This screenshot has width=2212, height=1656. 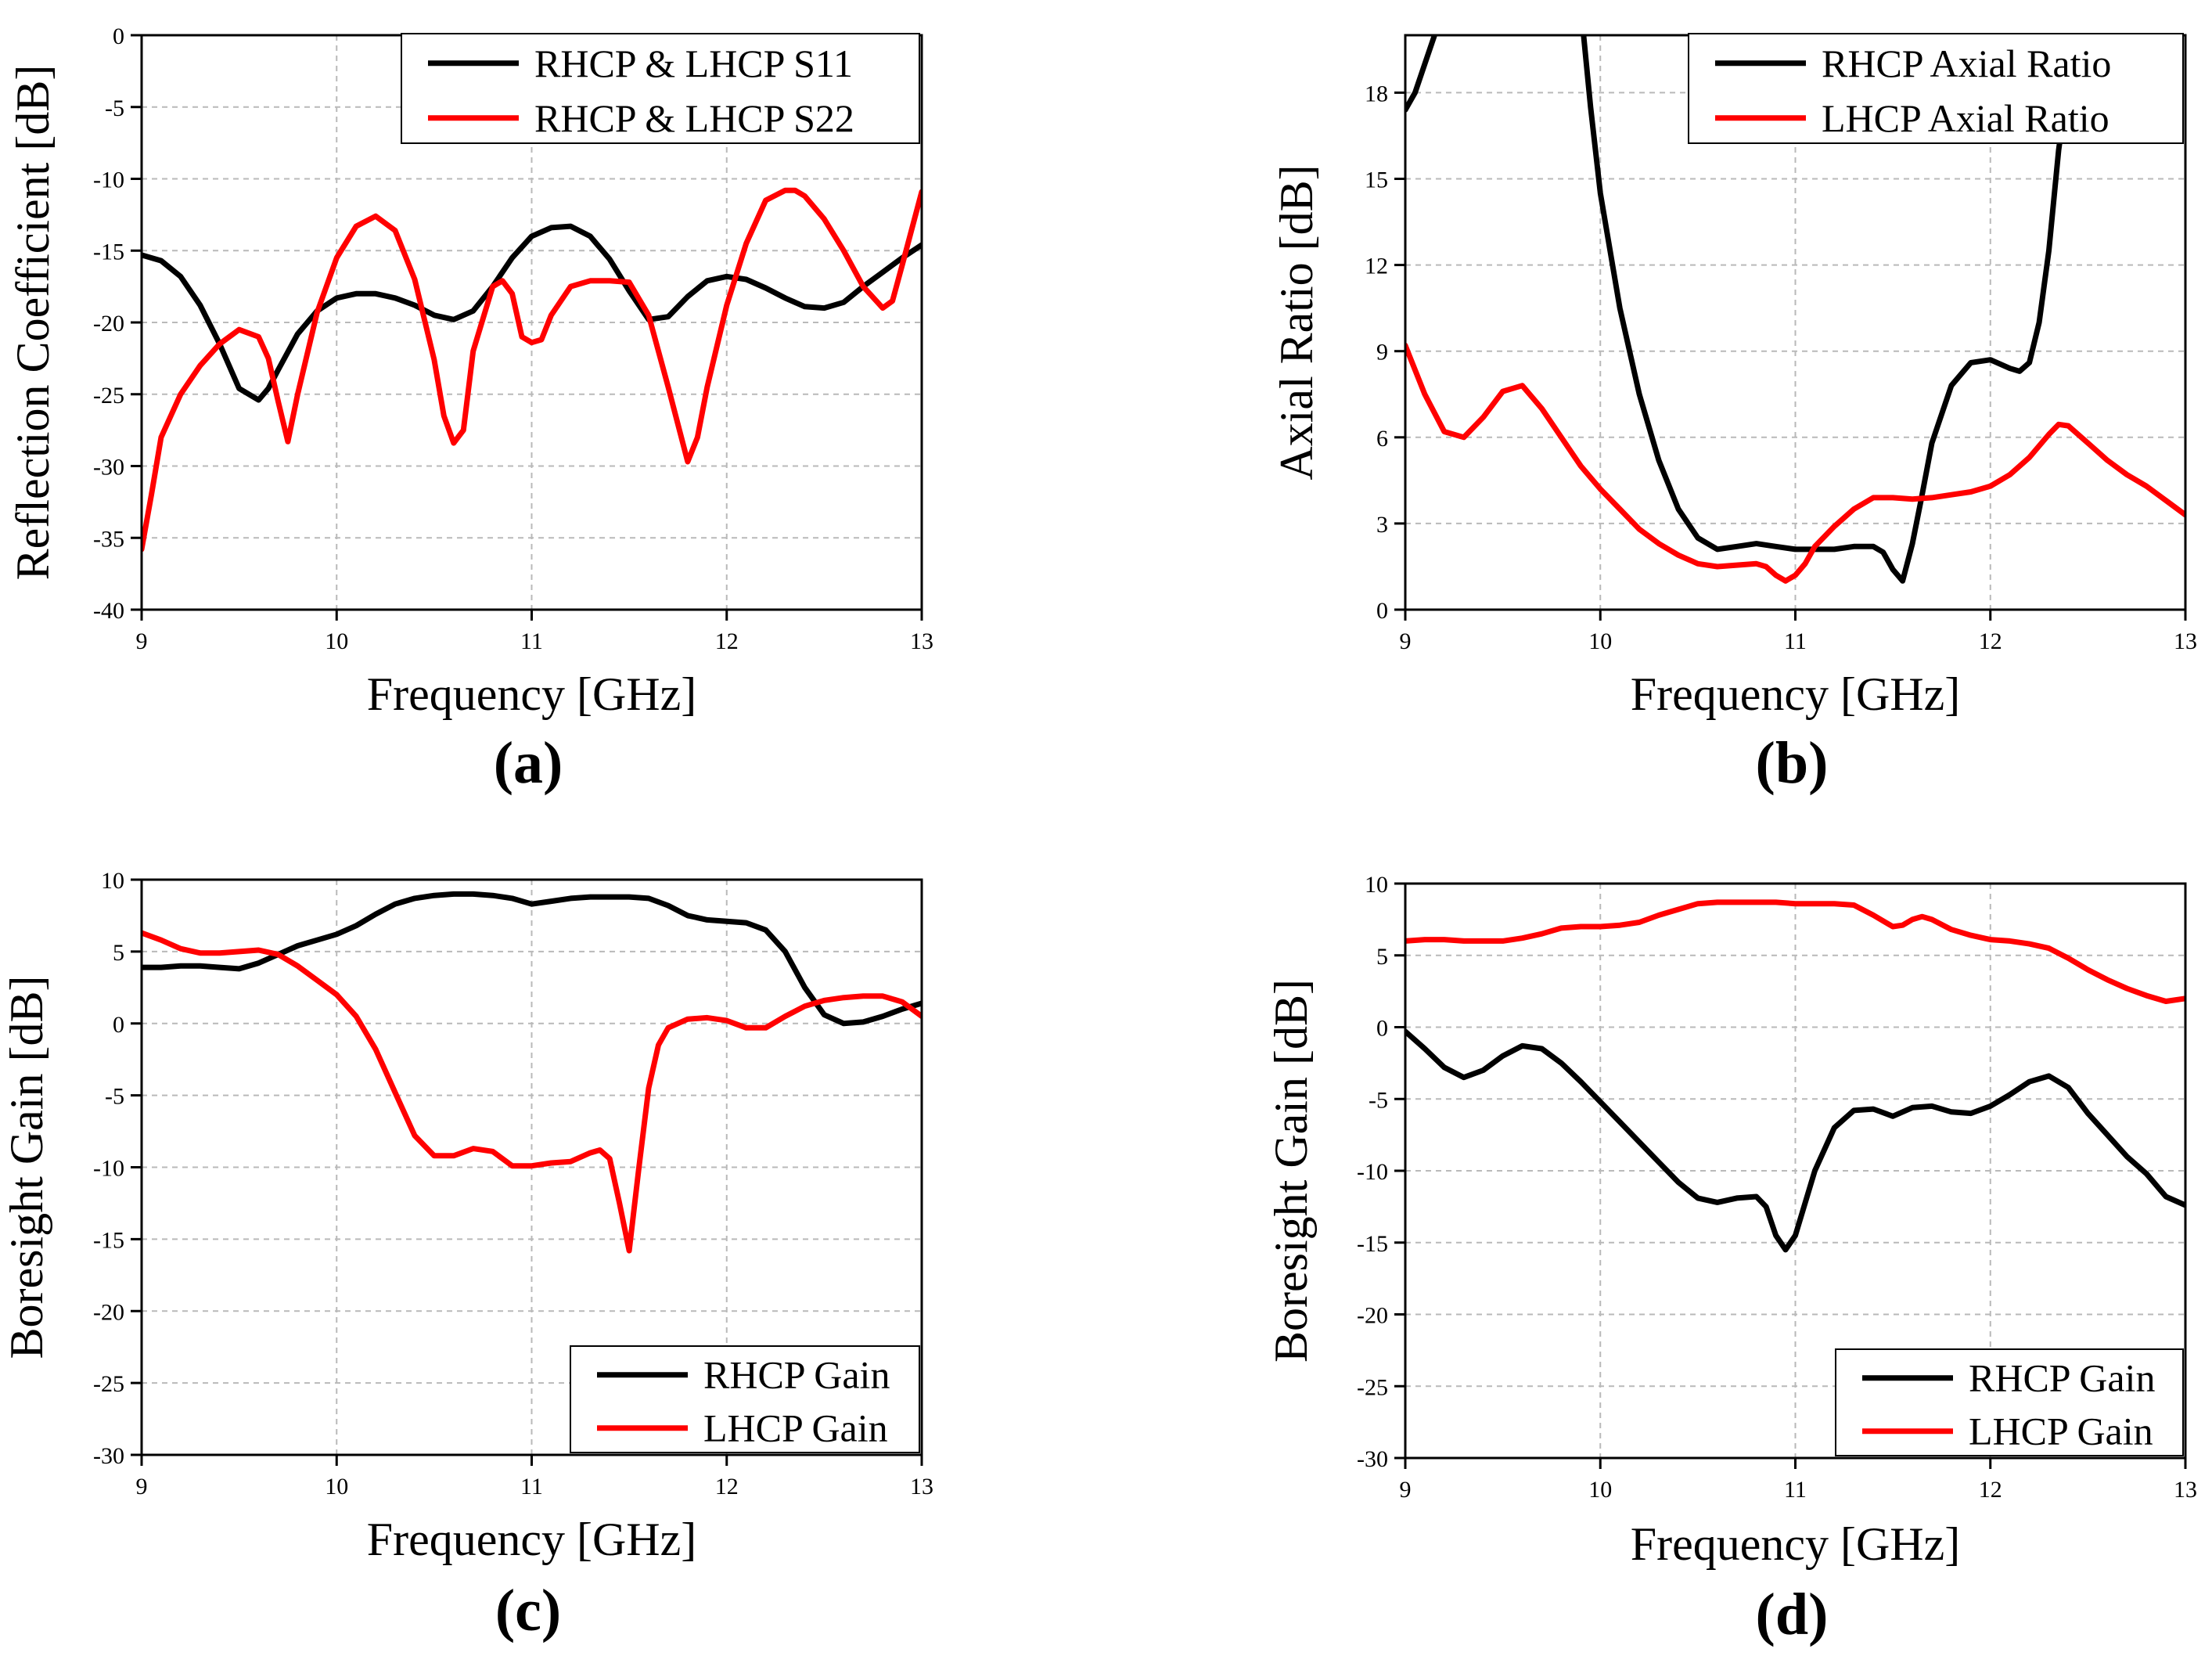 I want to click on legend: RHCP & LHCP S11 RHCP & LHCP S22, so click(x=660, y=88).